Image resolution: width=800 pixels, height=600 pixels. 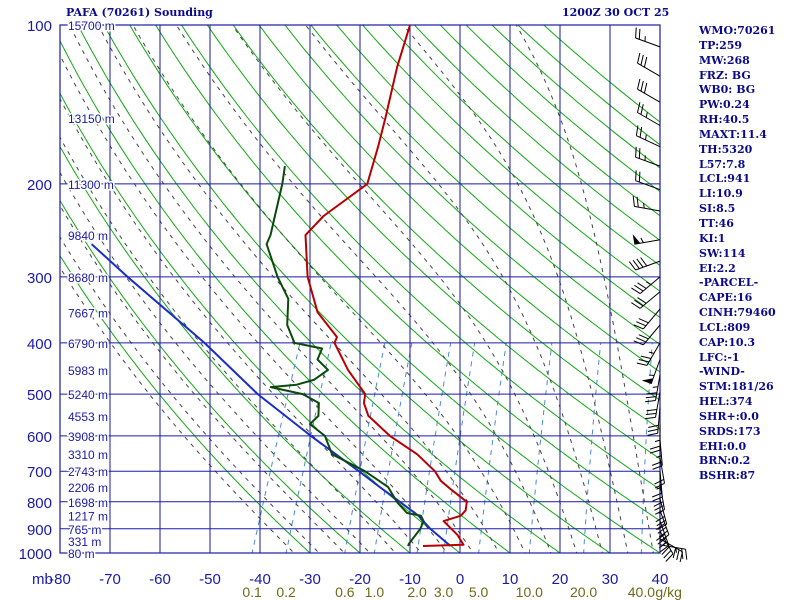 I want to click on mixing-ratio-label: 0.2, so click(x=286, y=592).